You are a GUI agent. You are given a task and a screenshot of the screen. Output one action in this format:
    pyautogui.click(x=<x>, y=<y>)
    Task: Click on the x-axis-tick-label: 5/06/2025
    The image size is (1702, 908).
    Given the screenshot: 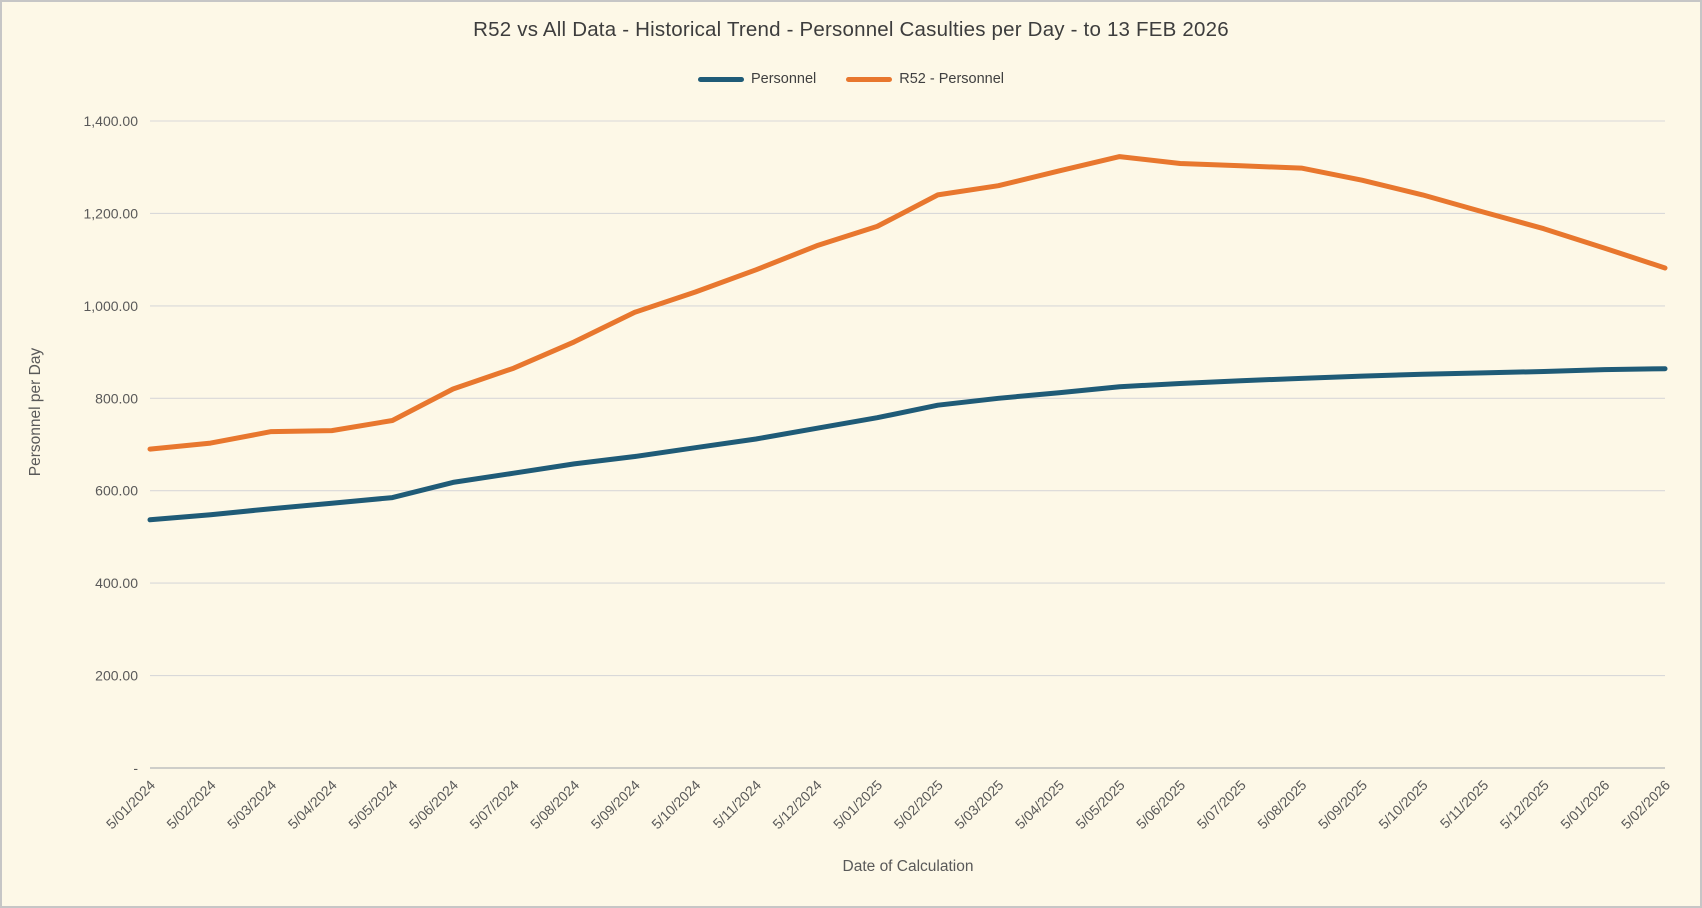 What is the action you would take?
    pyautogui.click(x=1161, y=805)
    